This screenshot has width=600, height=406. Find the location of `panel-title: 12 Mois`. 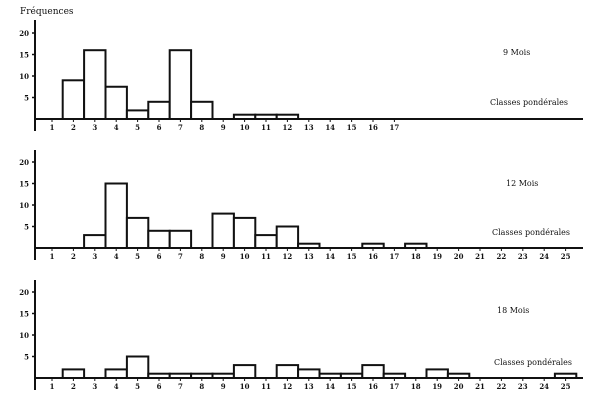

panel-title: 12 Mois is located at coordinates (522, 183).